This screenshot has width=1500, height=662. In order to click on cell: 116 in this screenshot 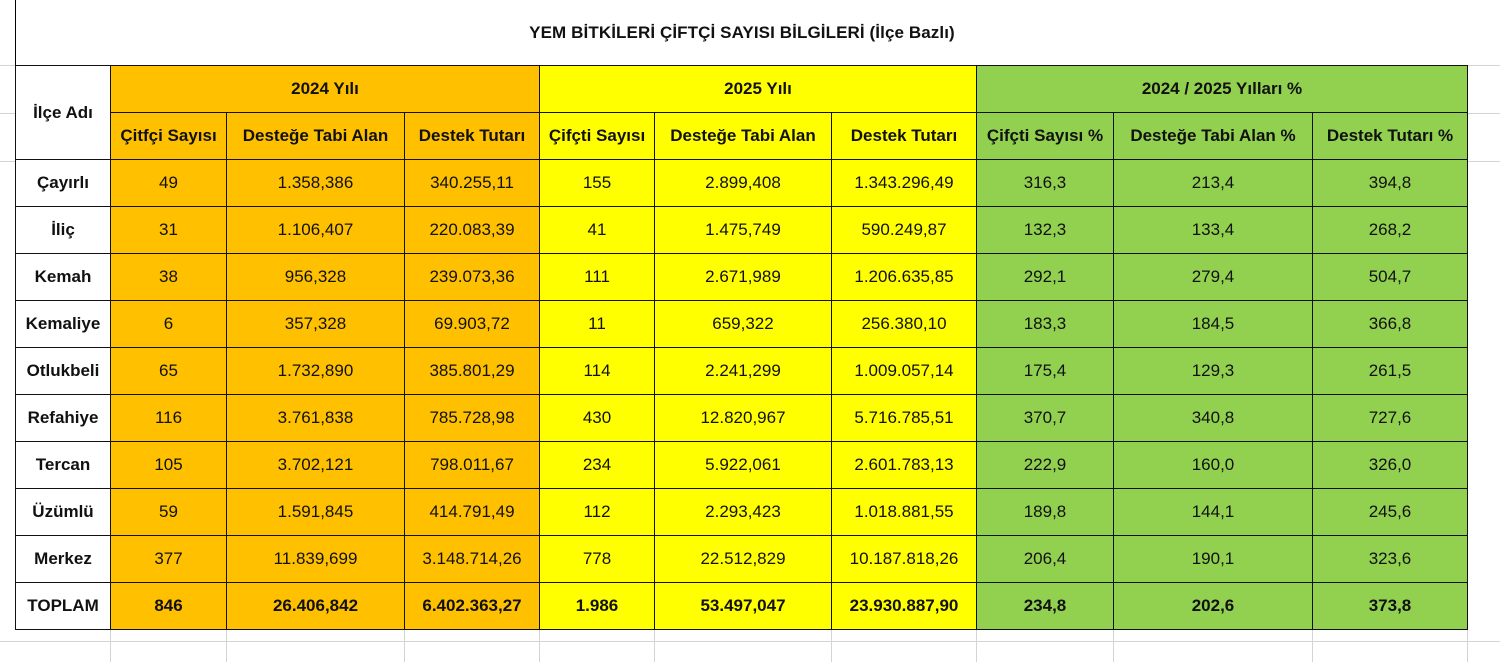, I will do `click(168, 418)`.